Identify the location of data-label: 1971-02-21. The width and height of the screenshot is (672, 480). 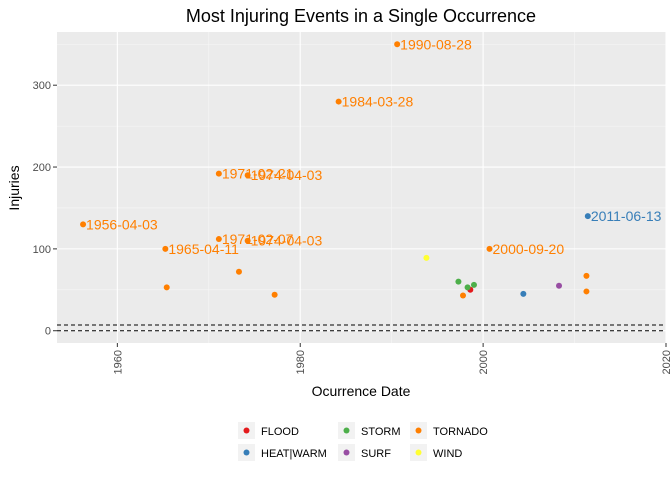
(258, 174).